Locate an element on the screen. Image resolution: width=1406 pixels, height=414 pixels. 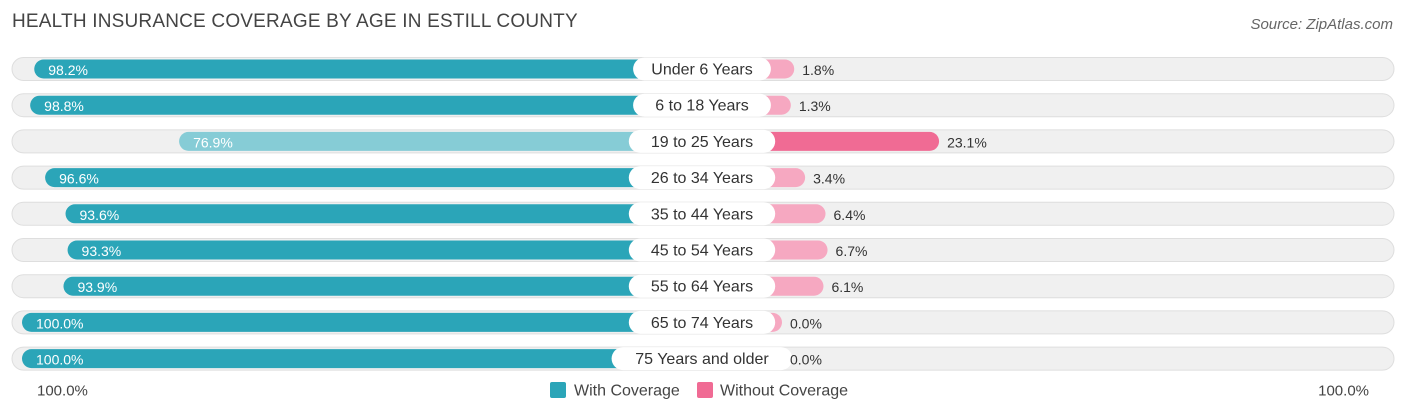
with-coverage-value: 96.6% is located at coordinates (79, 179).